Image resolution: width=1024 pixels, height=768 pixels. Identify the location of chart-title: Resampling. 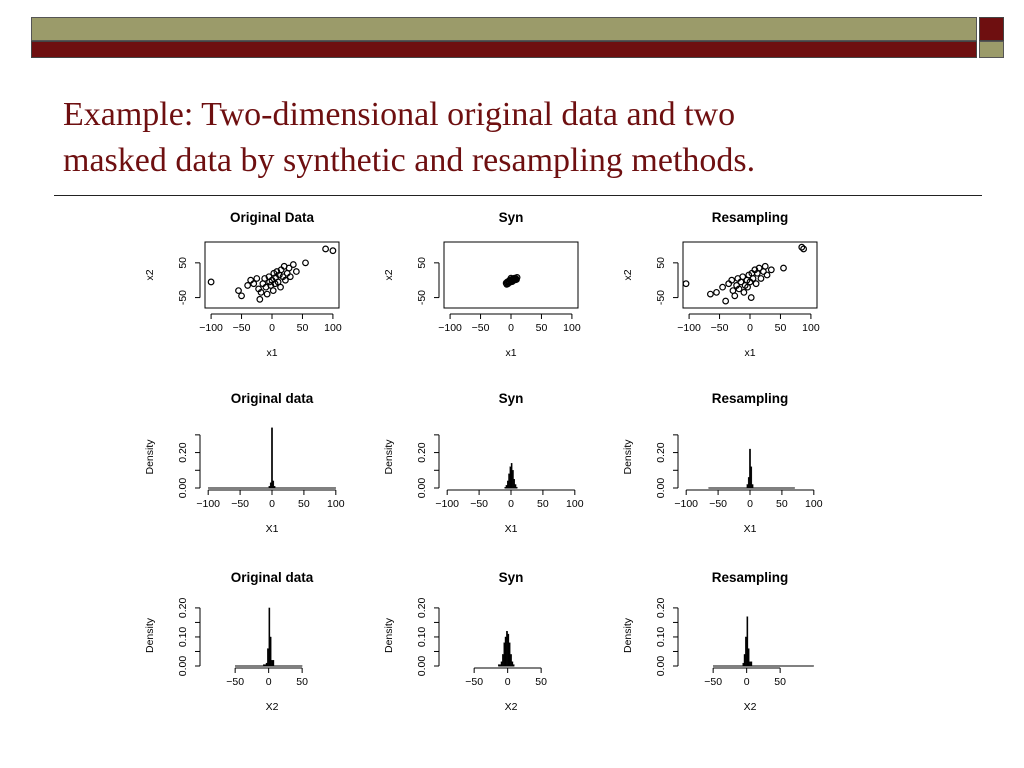
(750, 577).